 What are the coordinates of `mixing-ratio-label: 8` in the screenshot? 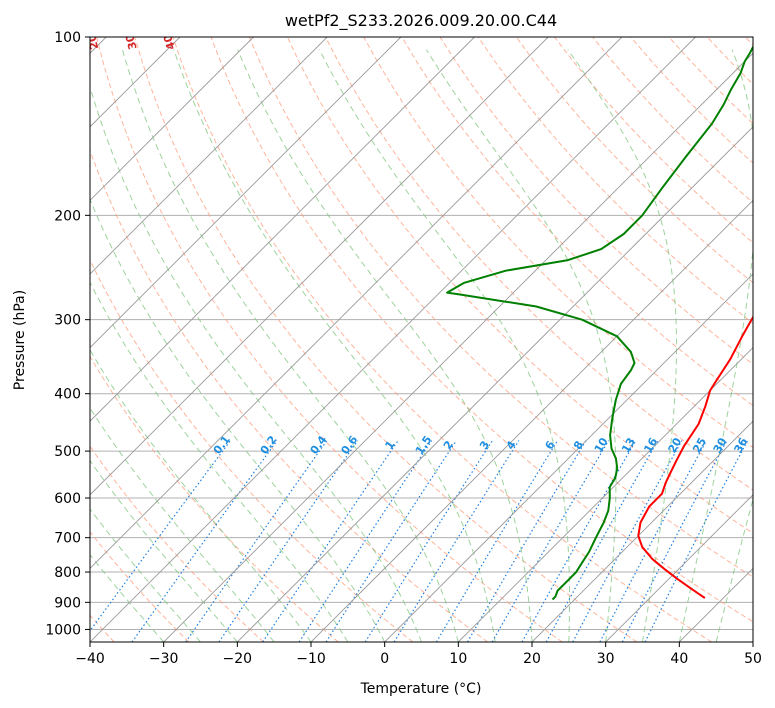 It's located at (578, 445).